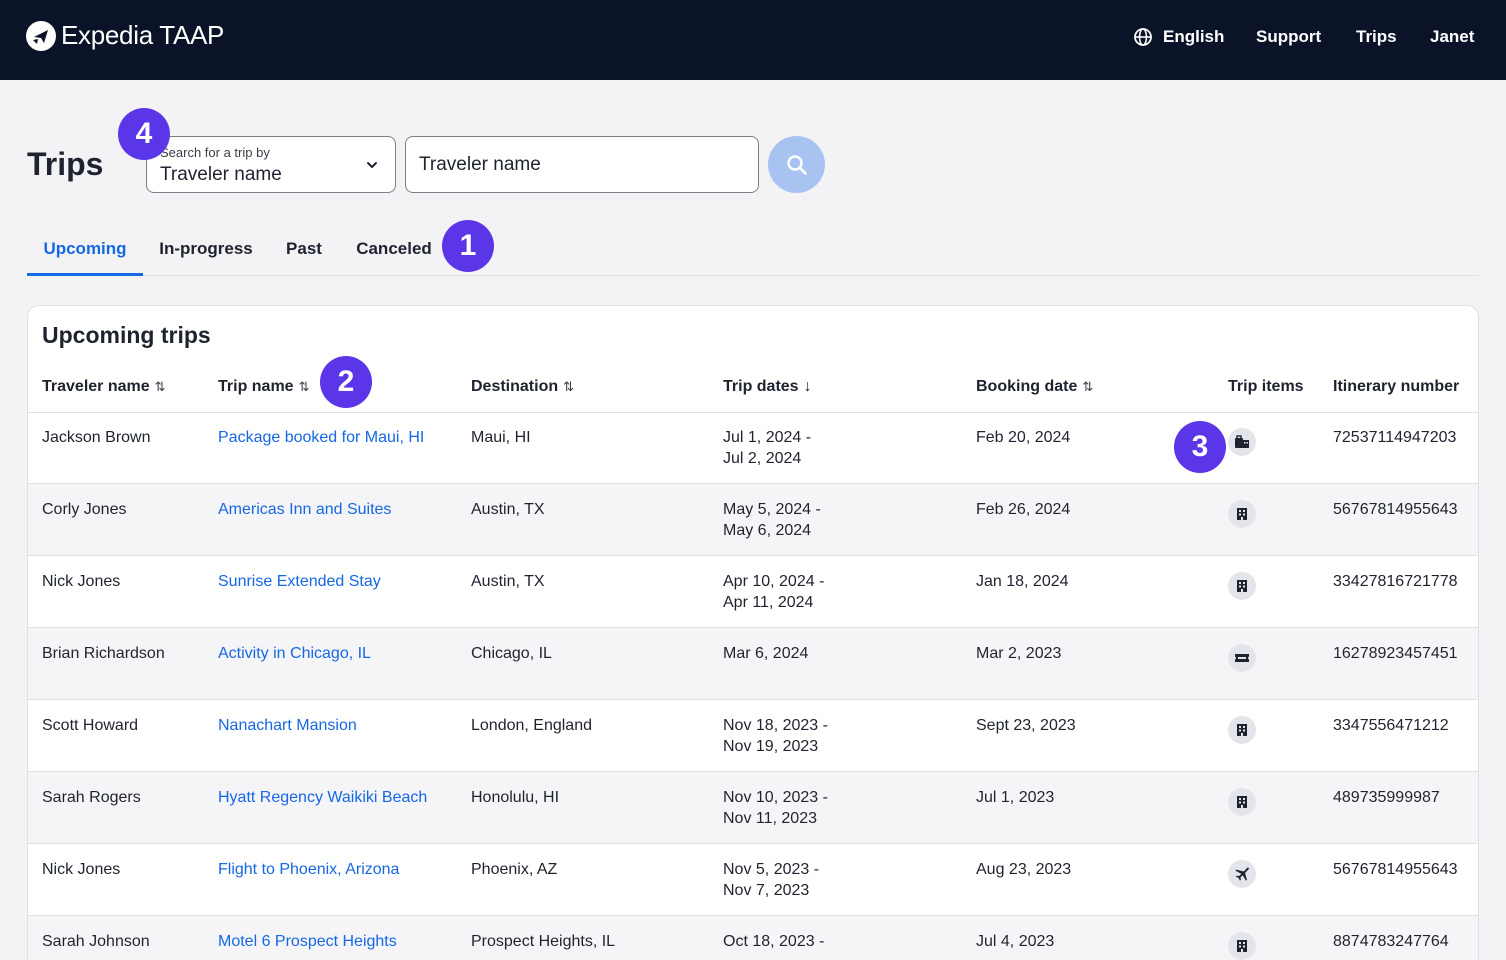 This screenshot has width=1506, height=960. What do you see at coordinates (305, 509) in the screenshot?
I see `trip-name-link: Americas Inn and Suites` at bounding box center [305, 509].